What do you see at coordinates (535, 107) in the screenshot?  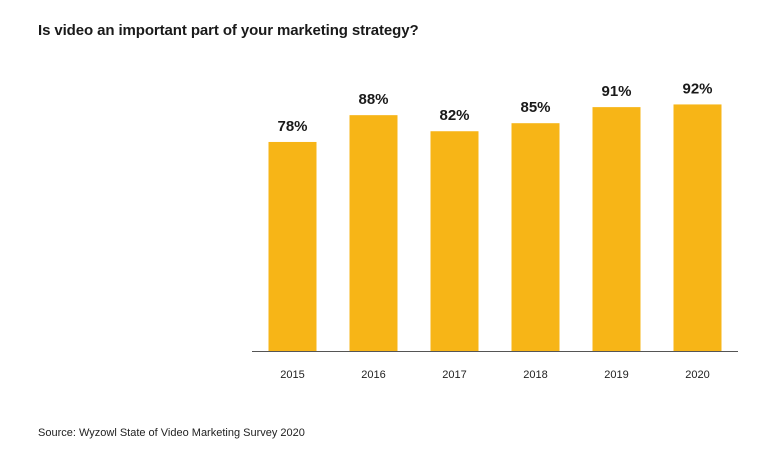 I see `data-label-2018: 85%` at bounding box center [535, 107].